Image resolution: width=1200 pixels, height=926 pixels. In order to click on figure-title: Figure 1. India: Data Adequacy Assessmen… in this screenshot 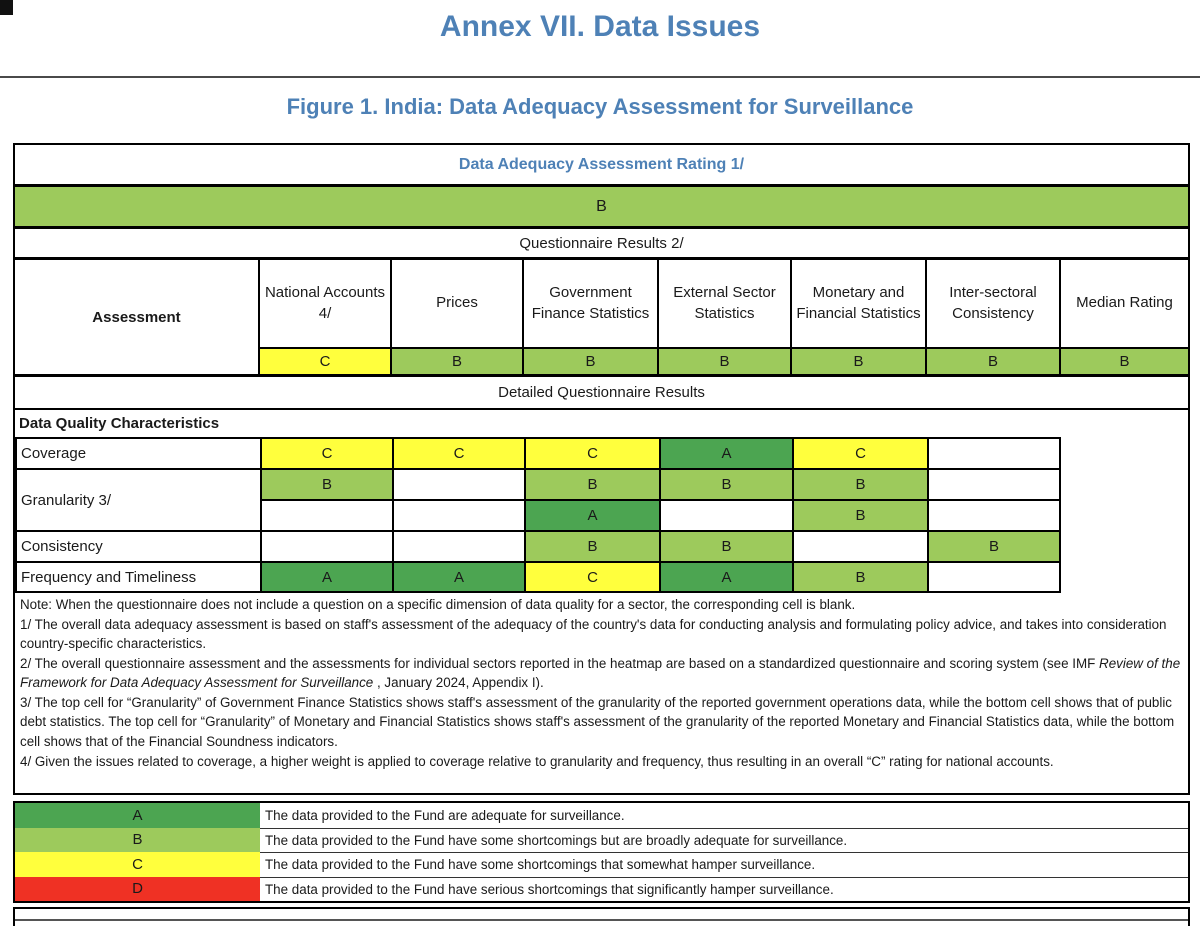, I will do `click(600, 106)`.